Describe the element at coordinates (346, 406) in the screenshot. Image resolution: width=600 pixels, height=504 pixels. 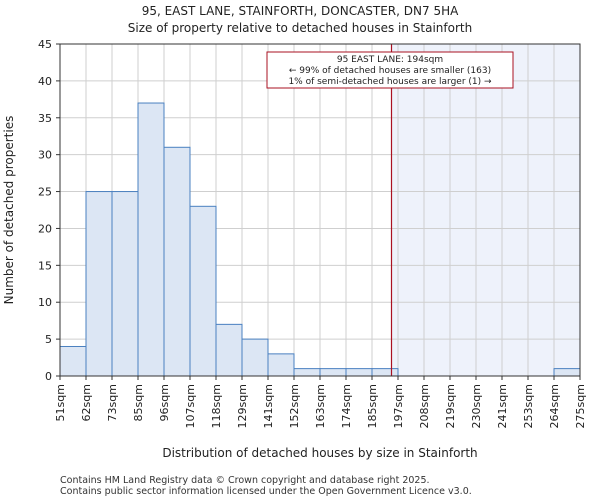
I see `x-tick-label: 174sqm` at that location.